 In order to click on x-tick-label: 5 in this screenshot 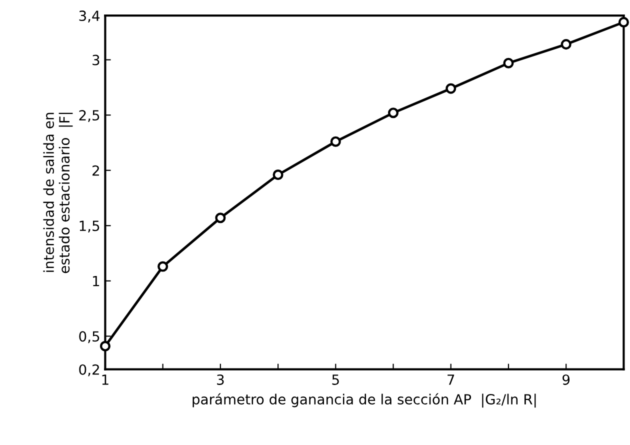, I will do `click(335, 379)`.